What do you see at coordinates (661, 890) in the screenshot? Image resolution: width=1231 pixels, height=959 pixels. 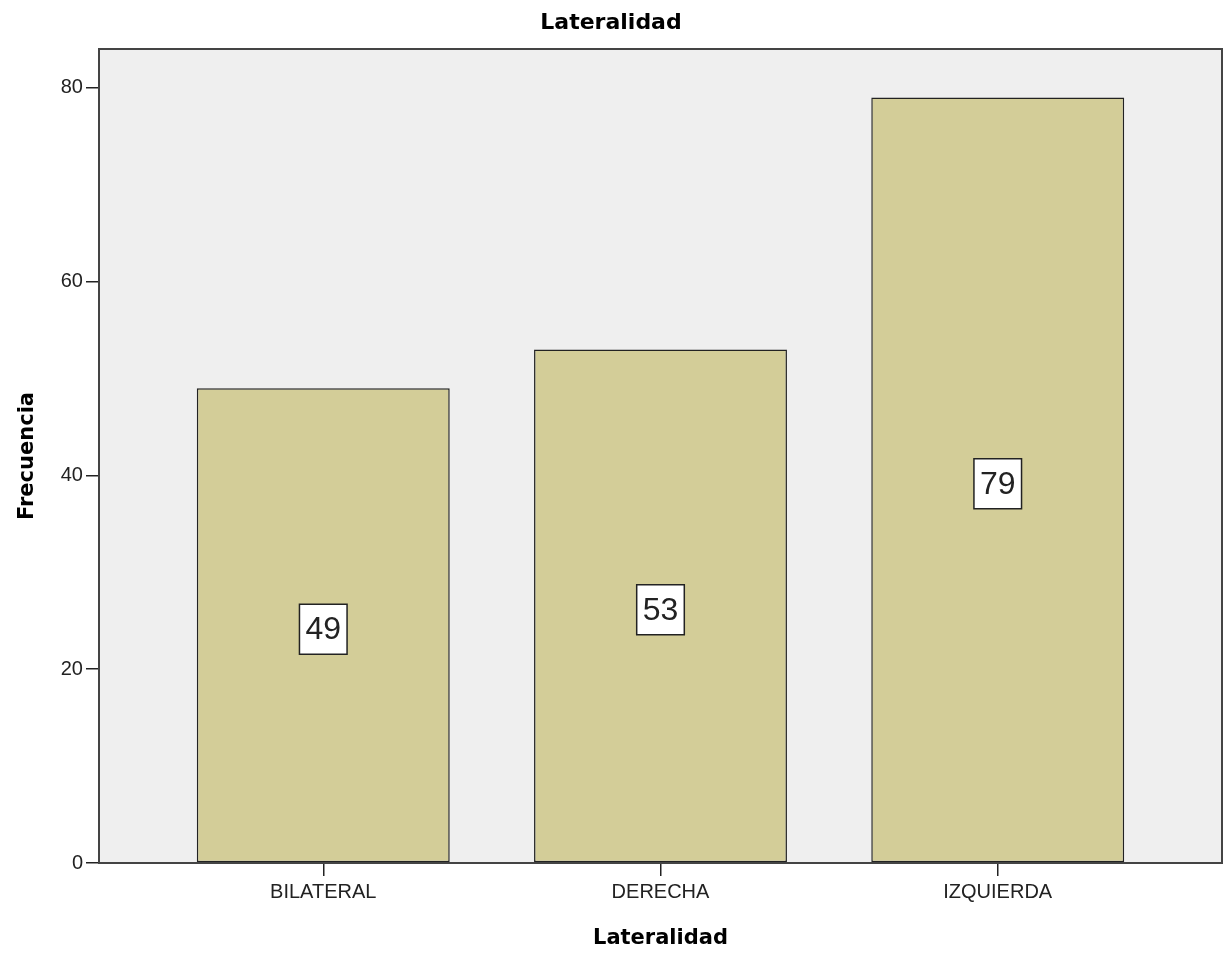 I see `x-tick-label: DERECHA` at bounding box center [661, 890].